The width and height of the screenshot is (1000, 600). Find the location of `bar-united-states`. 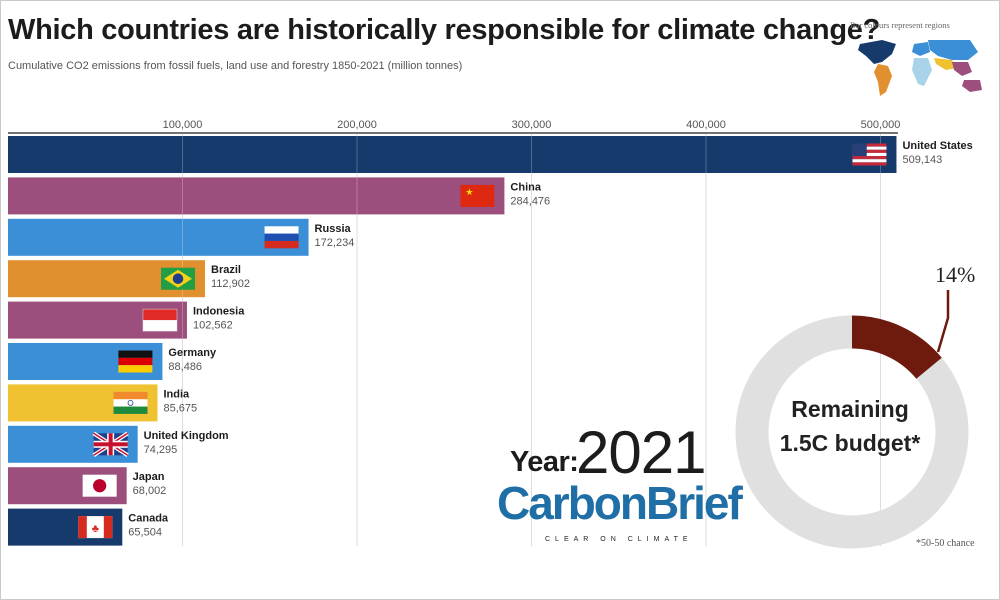

bar-united-states is located at coordinates (452, 154).